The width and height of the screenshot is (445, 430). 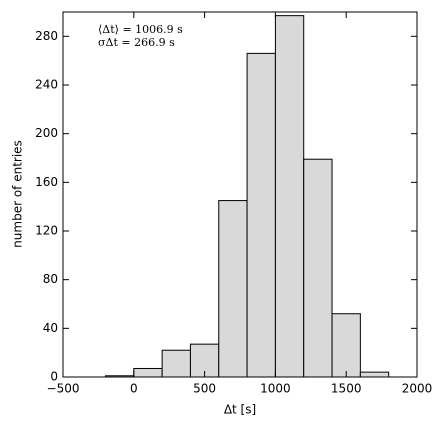 What do you see at coordinates (46, 85) in the screenshot?
I see `y-tick-label: 240` at bounding box center [46, 85].